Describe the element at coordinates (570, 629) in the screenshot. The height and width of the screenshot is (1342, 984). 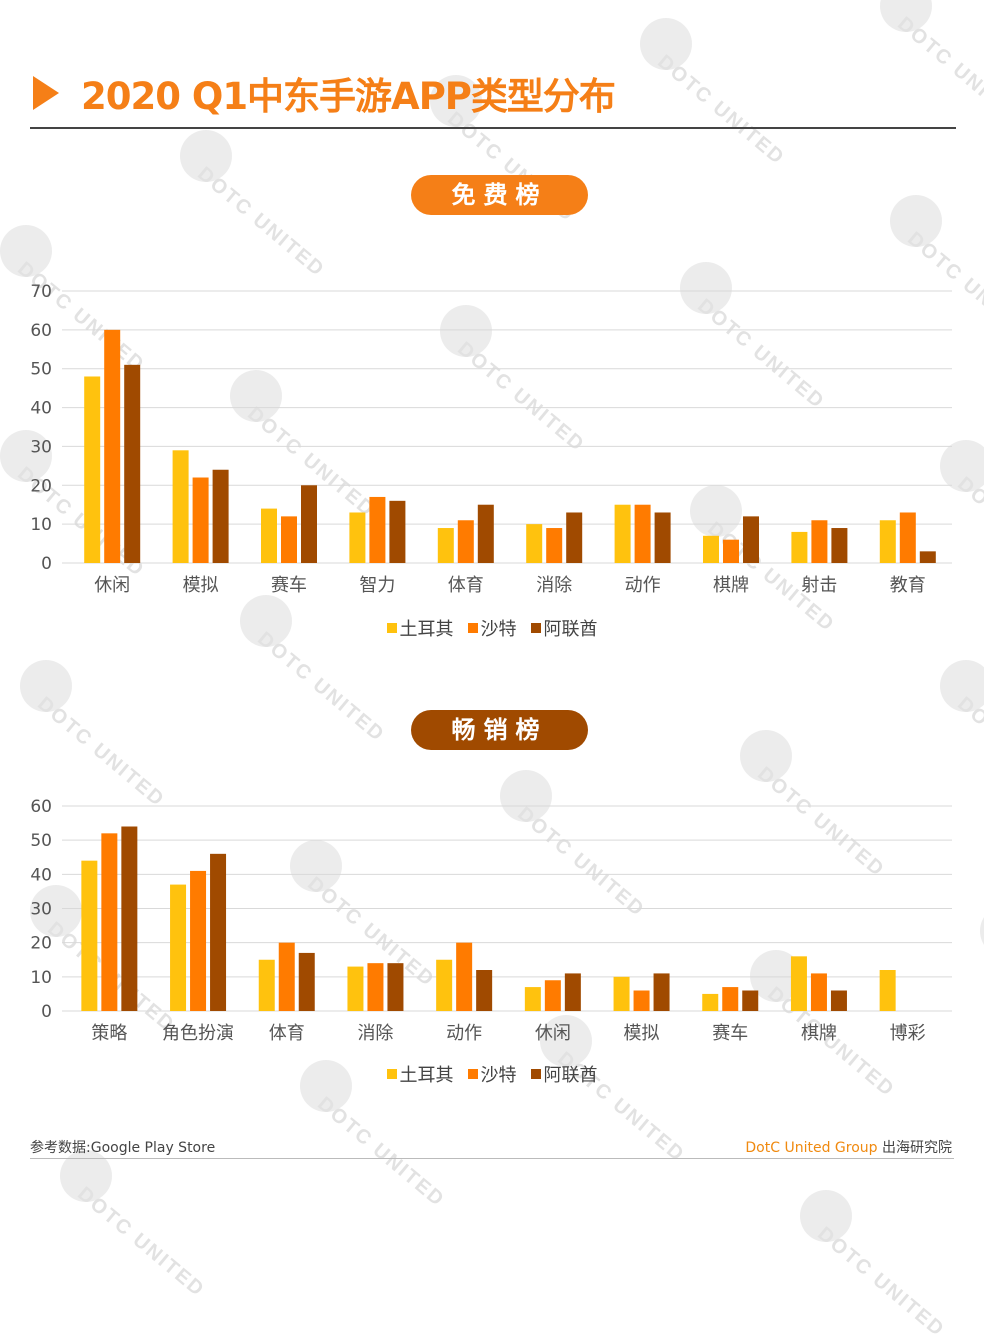
I see `legend-label: 阿联酋` at that location.